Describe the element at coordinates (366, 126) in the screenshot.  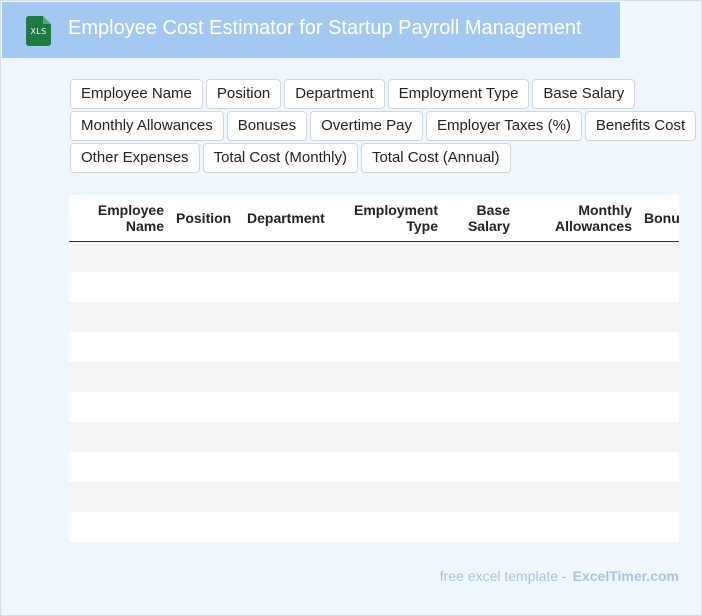
I see `field-chip-overtime-pay: Overtime Pay` at that location.